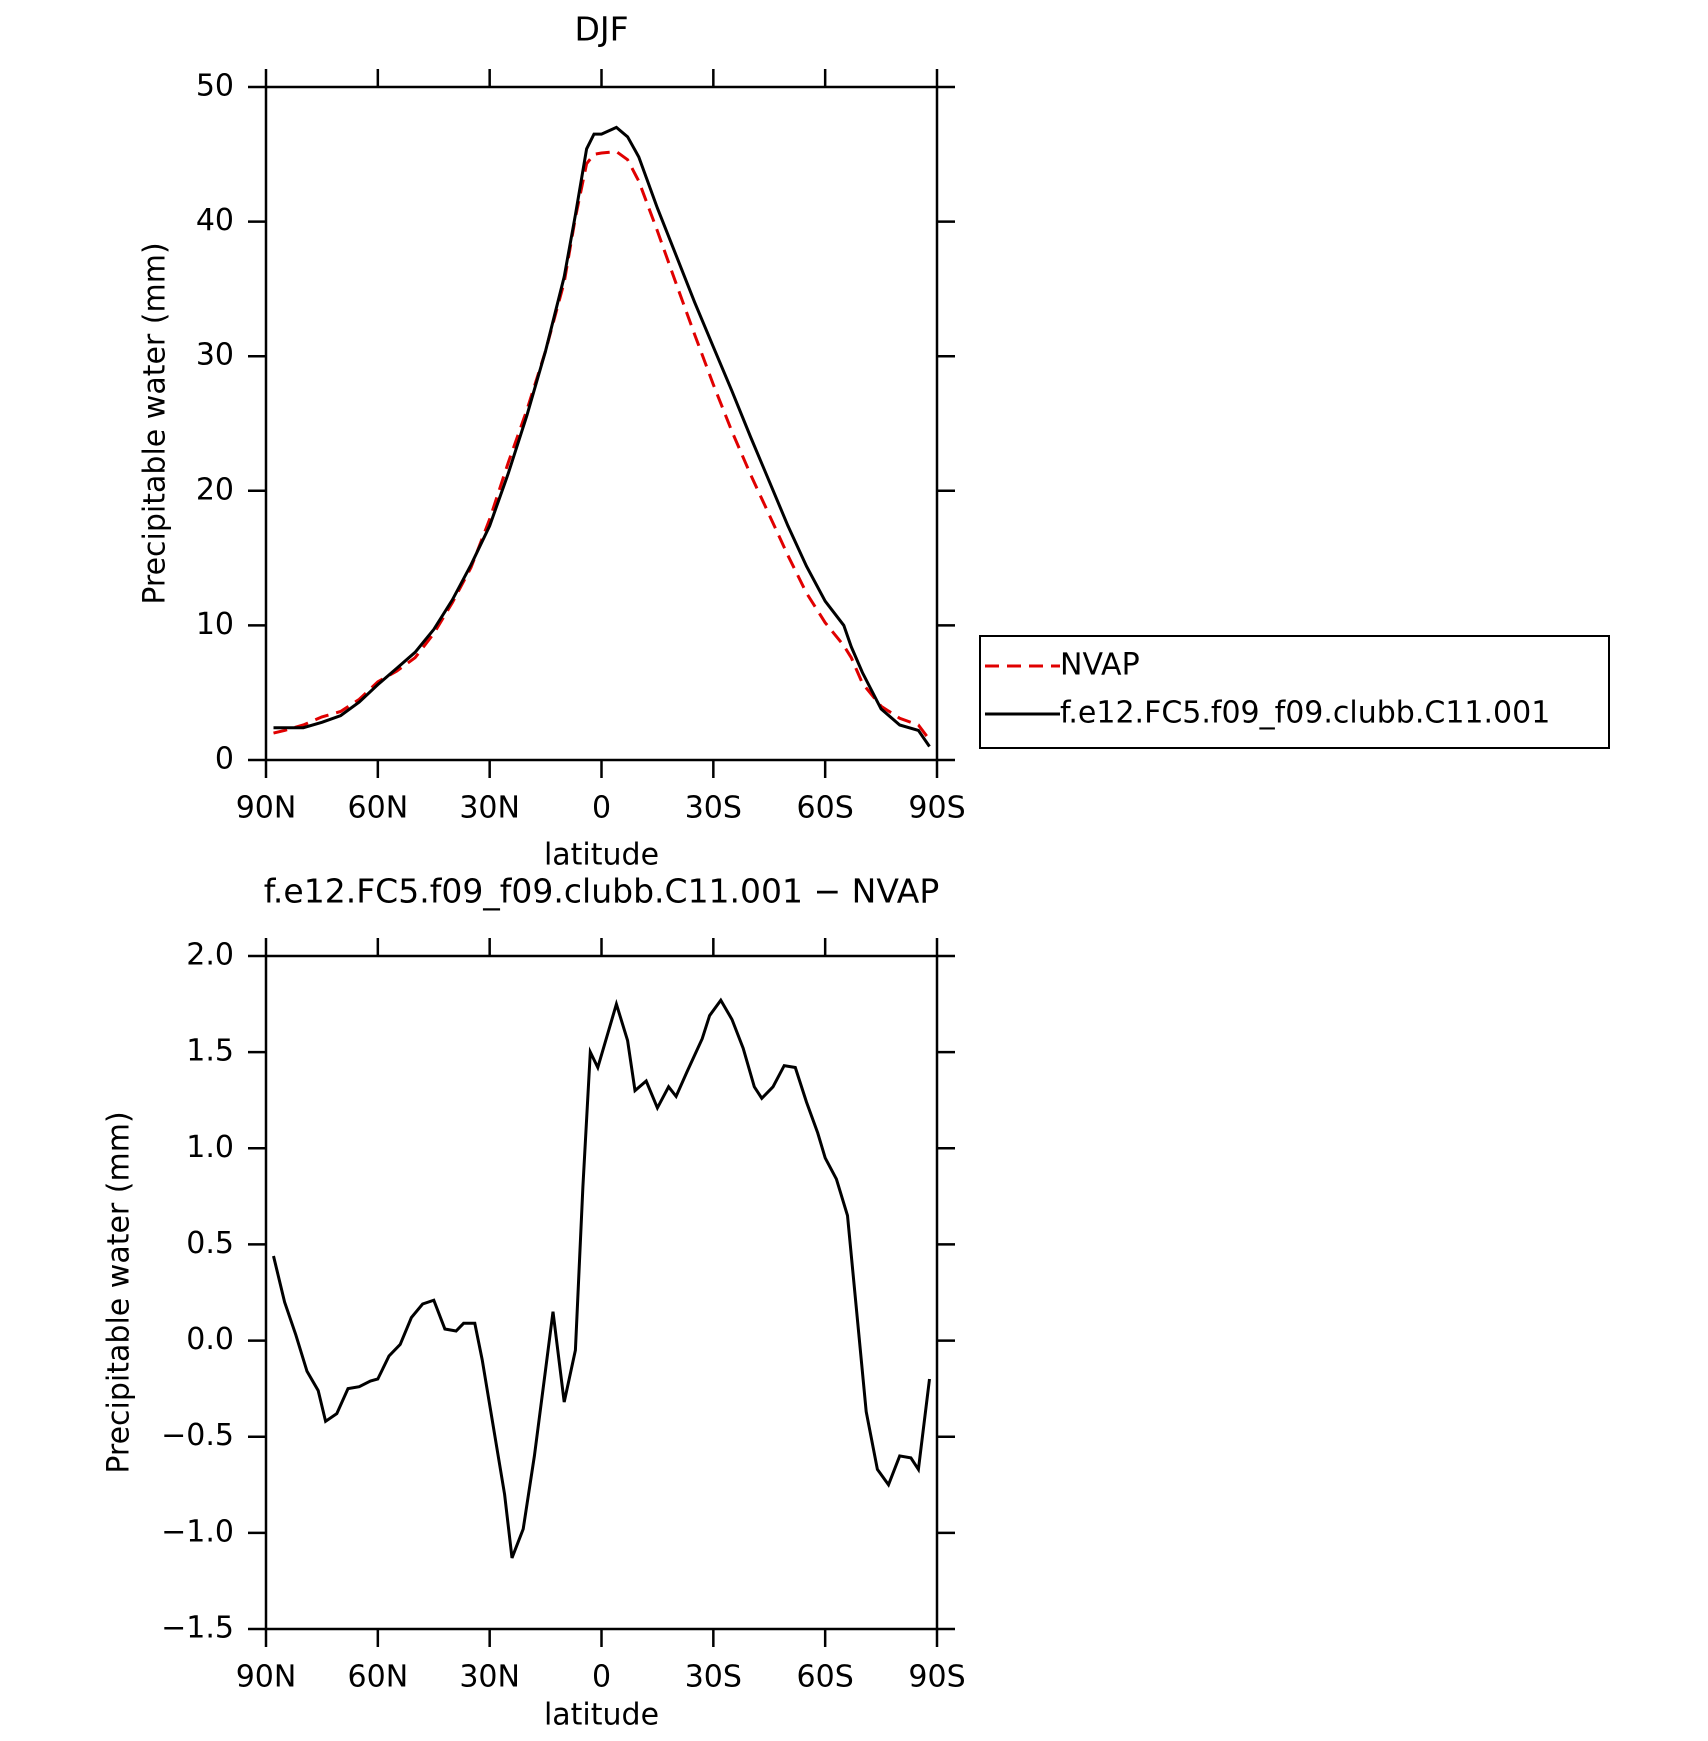  I want to click on y-tick-label: 0, so click(224, 759).